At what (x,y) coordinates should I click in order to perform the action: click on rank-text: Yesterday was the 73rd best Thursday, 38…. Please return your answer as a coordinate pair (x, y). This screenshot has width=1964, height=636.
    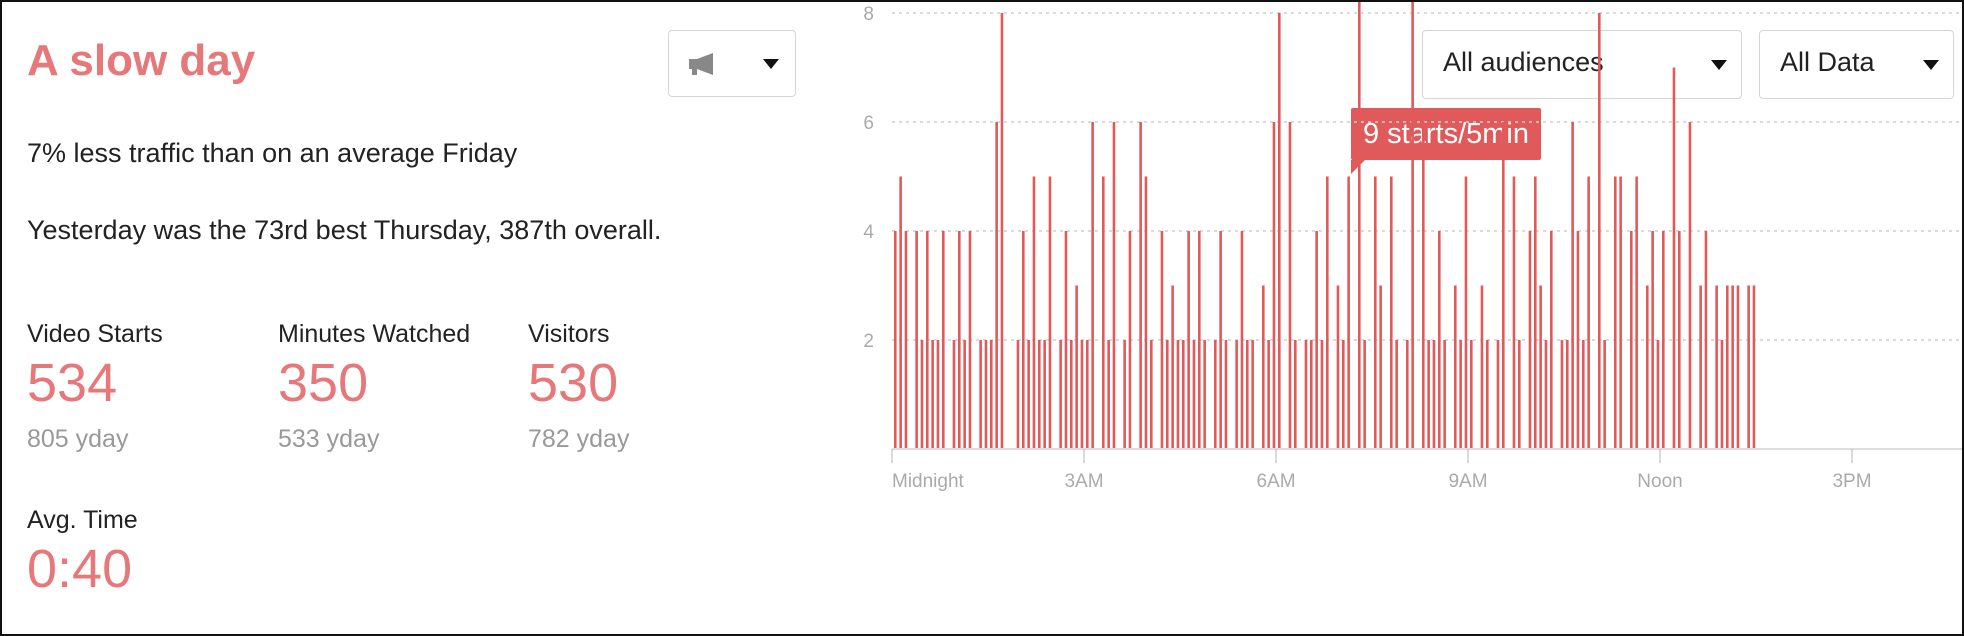
    Looking at the image, I should click on (344, 230).